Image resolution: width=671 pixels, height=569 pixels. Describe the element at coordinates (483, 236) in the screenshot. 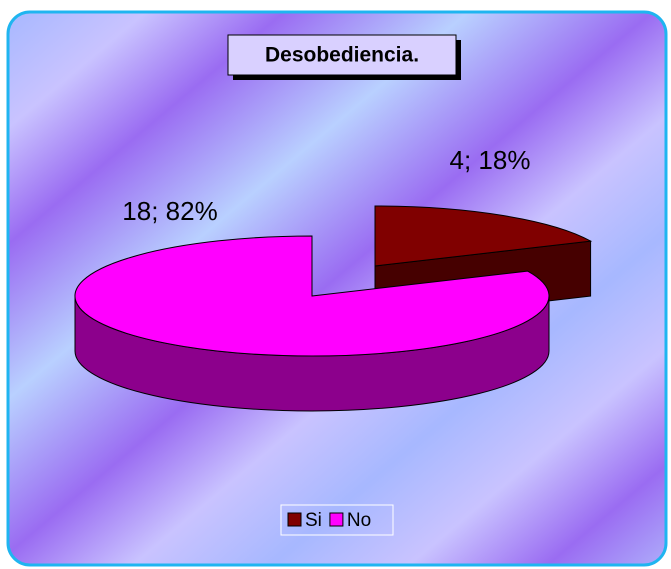

I see `slice` at that location.